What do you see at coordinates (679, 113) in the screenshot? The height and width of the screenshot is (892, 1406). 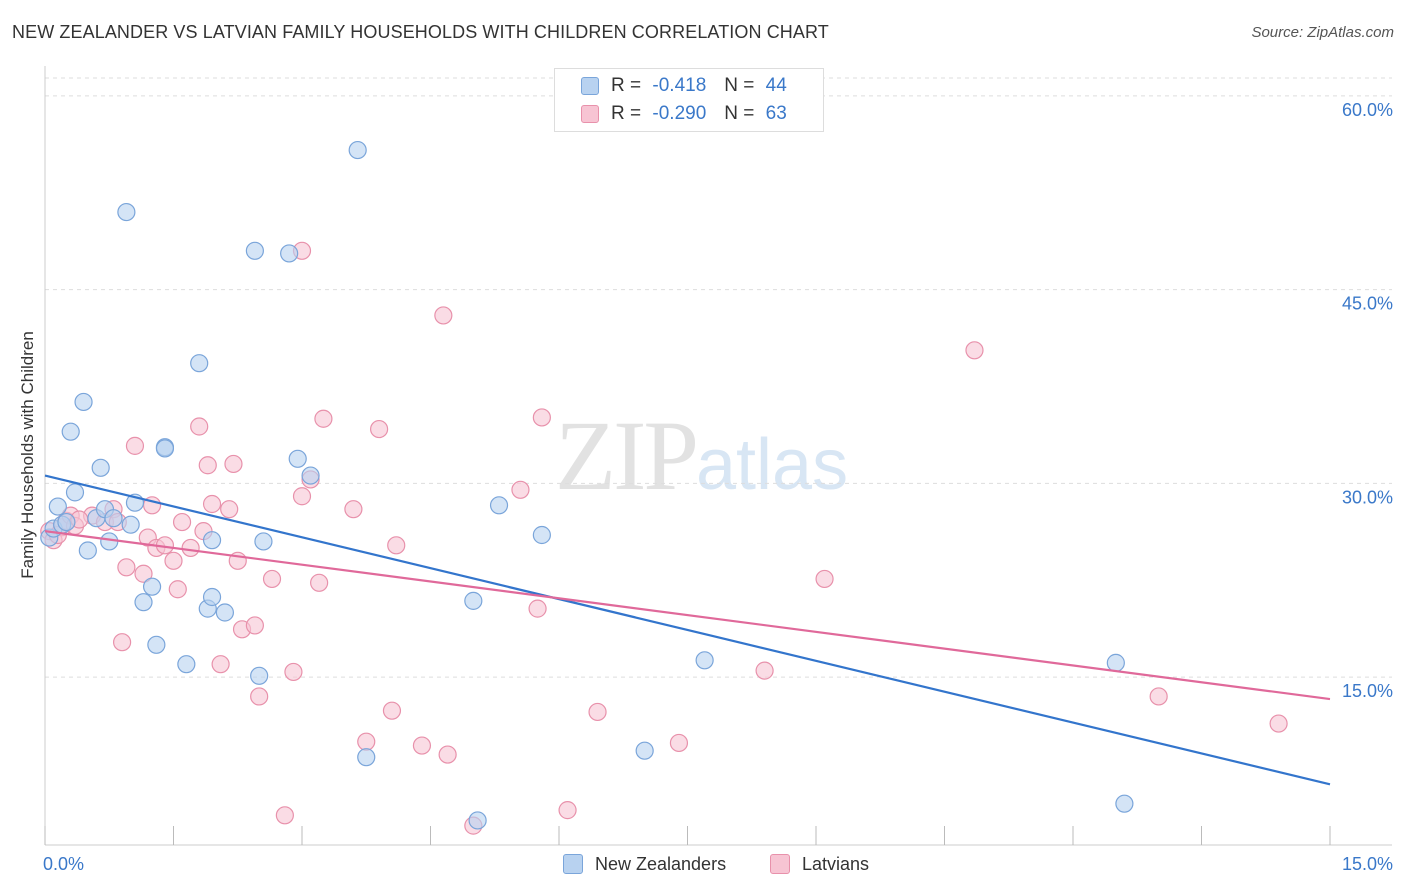 I see `lv-r-value: -0.290` at bounding box center [679, 113].